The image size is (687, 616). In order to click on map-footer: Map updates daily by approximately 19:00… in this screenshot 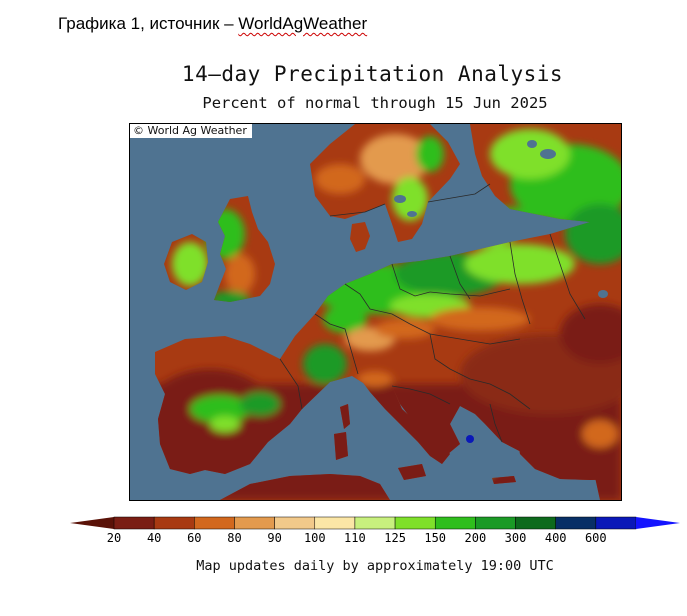, I will do `click(375, 566)`.